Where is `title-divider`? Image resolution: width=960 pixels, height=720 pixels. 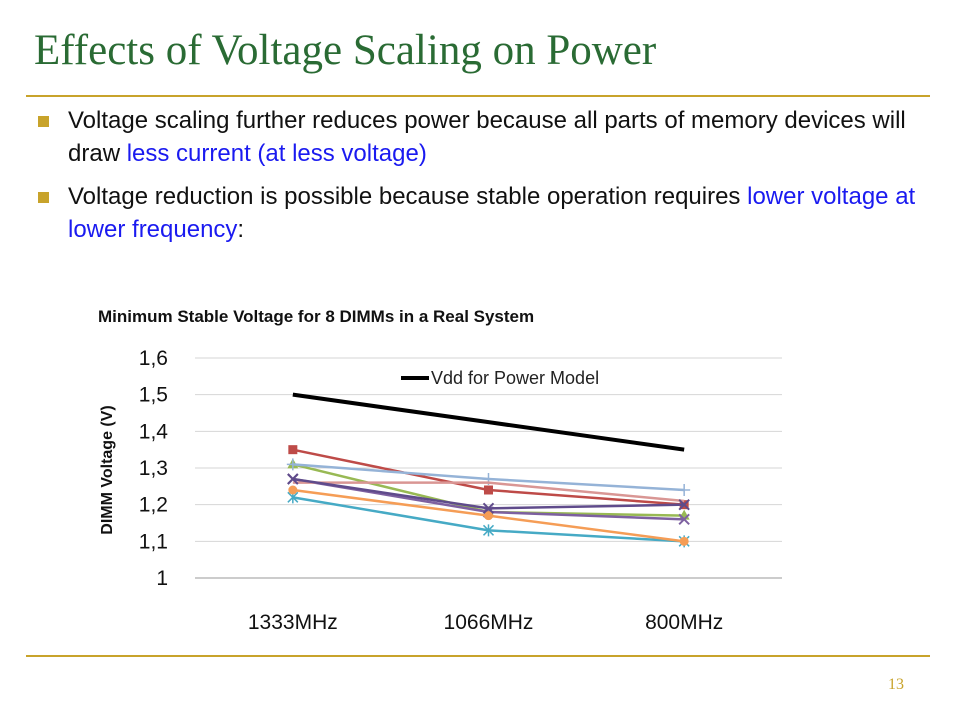 title-divider is located at coordinates (478, 96).